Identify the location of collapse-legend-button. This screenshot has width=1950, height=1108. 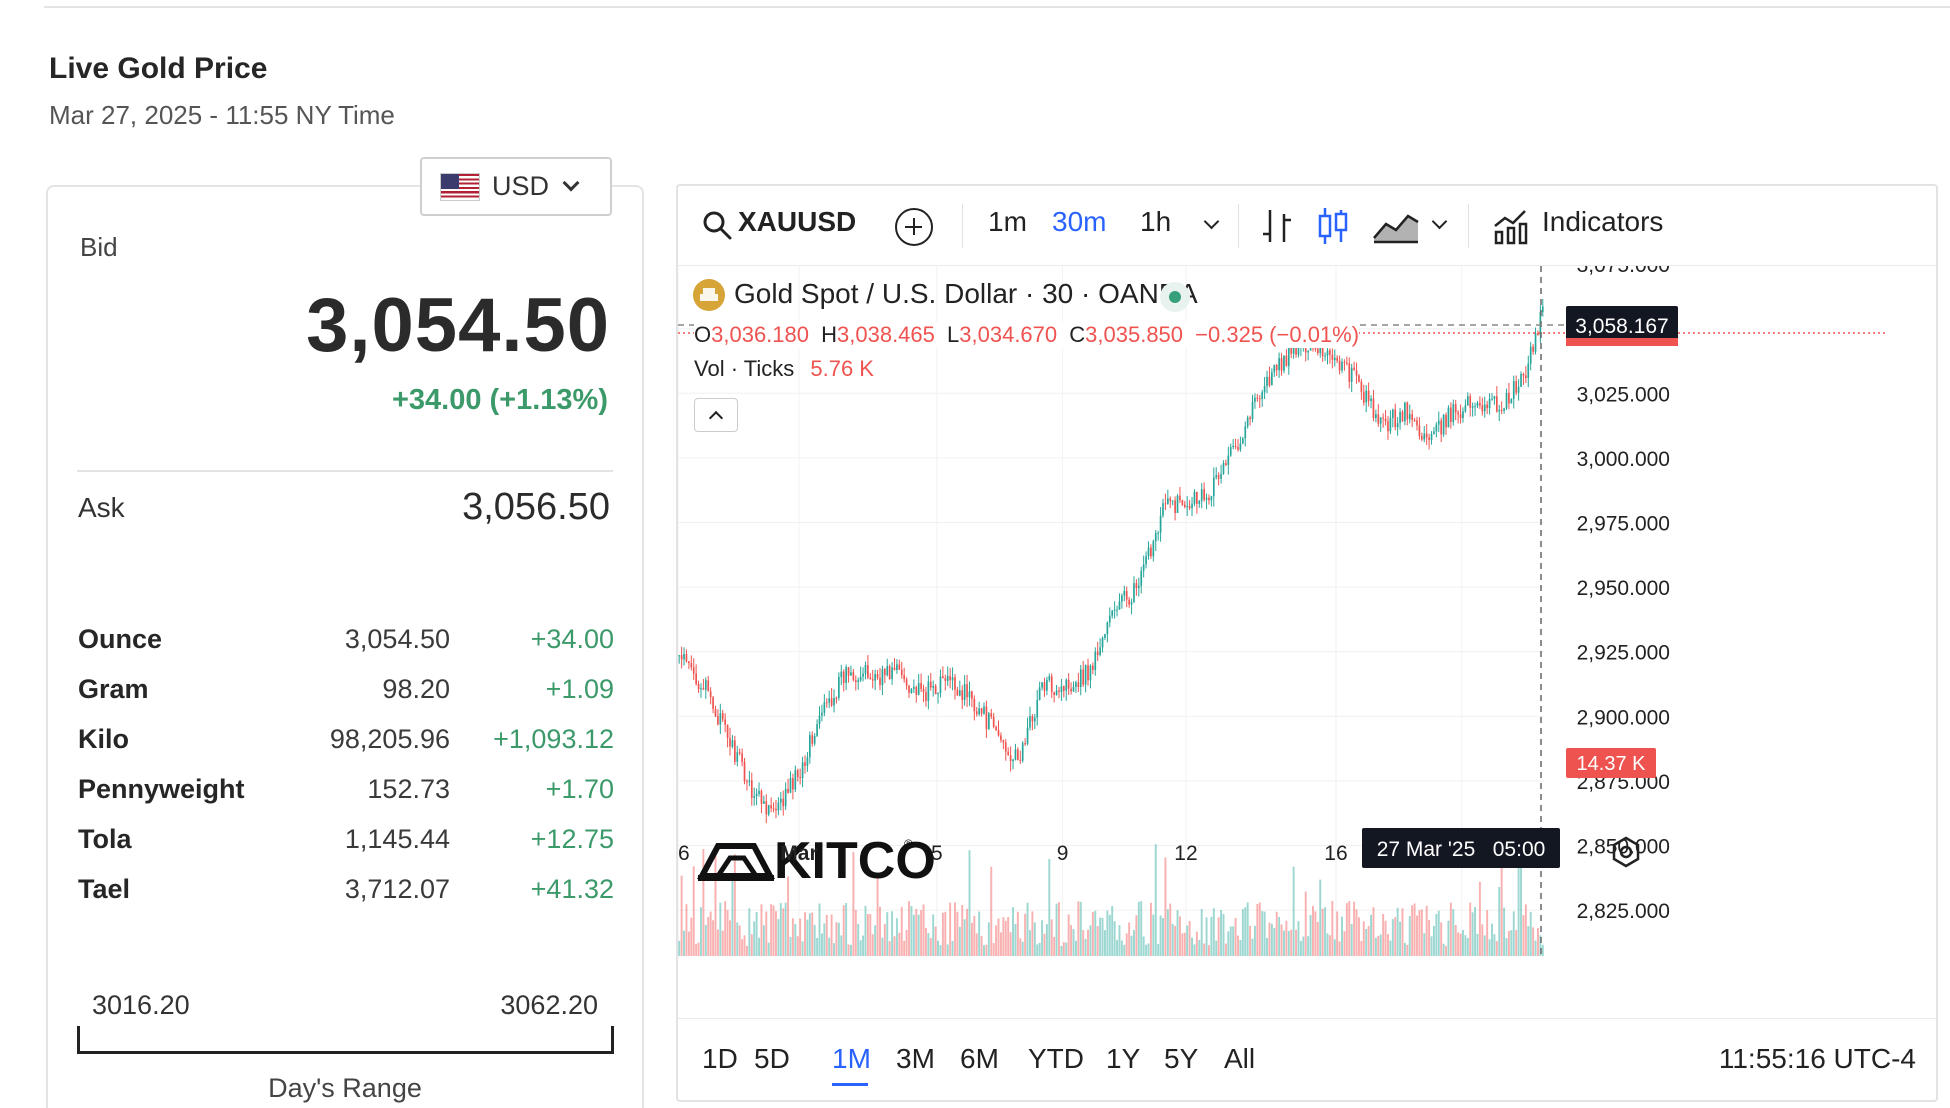
(716, 415).